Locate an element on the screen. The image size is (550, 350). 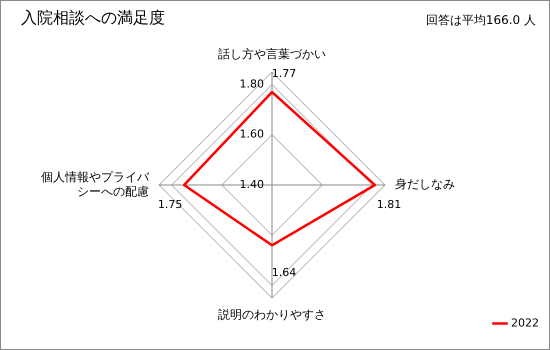
text: 回答は平均166.0 人 is located at coordinates (481, 20).